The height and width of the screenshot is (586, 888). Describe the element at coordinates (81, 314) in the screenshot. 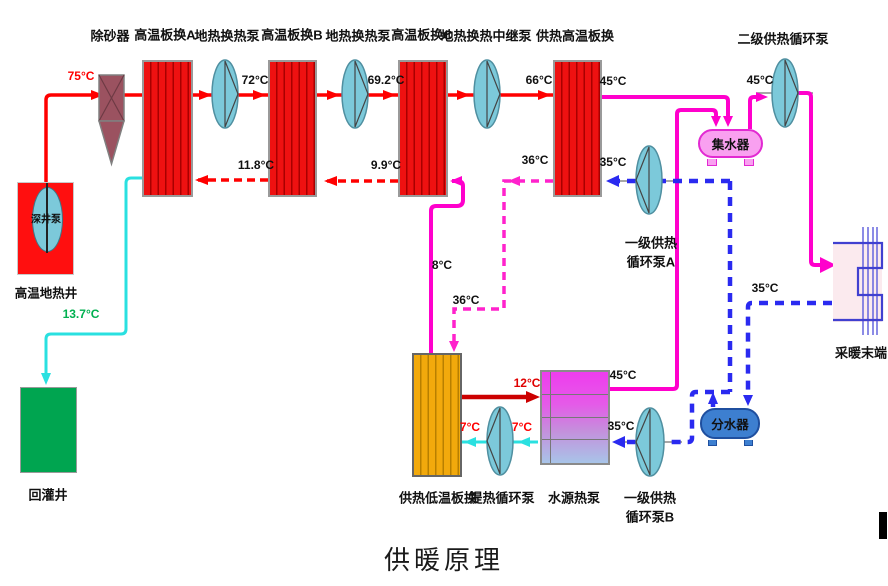

I see `temp-13-7c: 13.7°C` at that location.